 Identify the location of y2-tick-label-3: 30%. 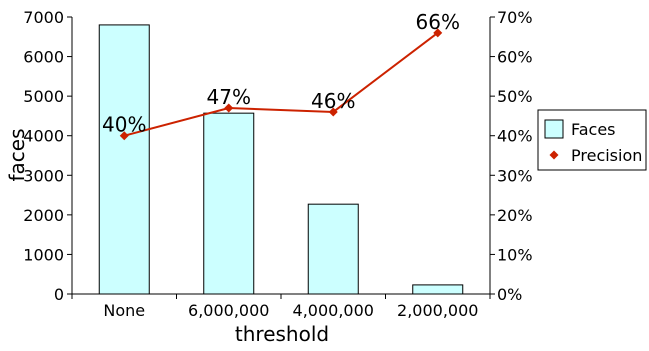
(515, 175).